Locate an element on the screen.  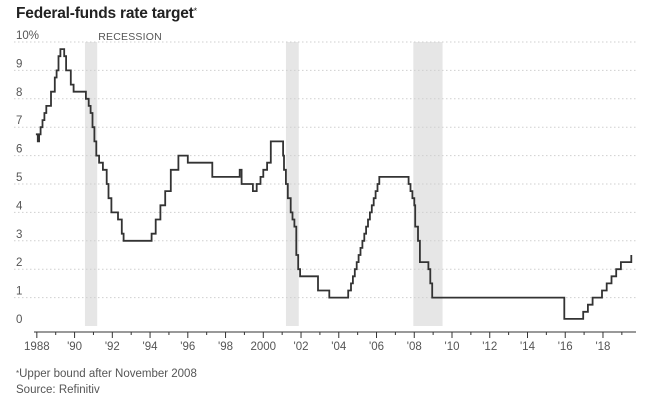
x-tick-label: '04 is located at coordinates (339, 347).